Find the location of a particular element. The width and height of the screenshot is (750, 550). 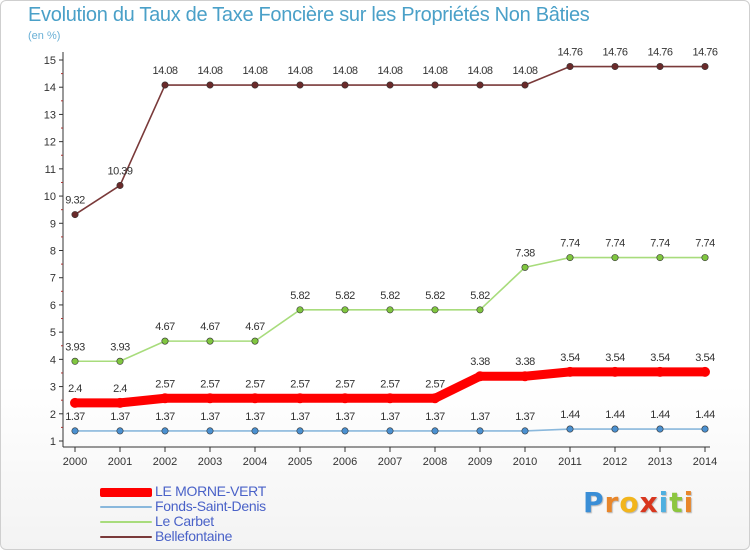

data-label: 3.54 is located at coordinates (705, 358).